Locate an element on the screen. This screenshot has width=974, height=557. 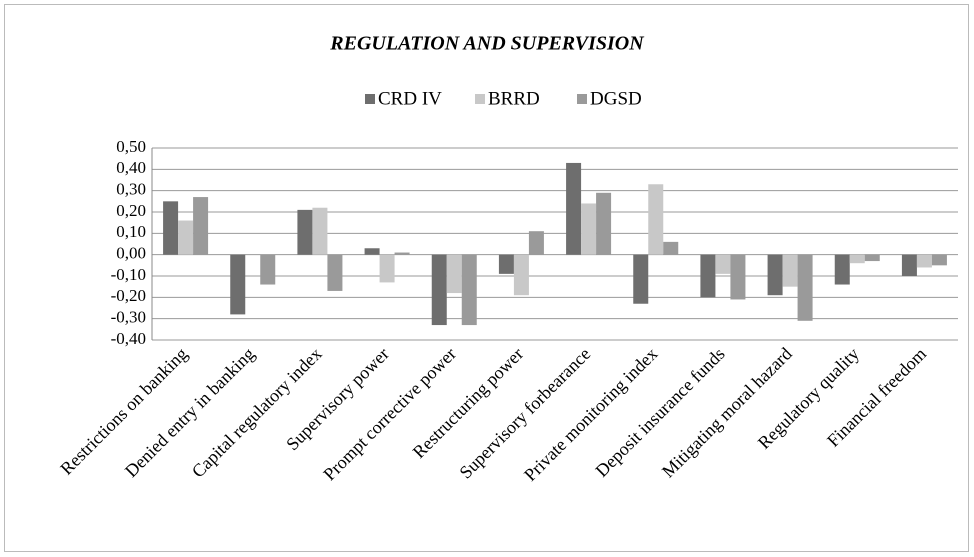
y-tick-label: -0,10 is located at coordinates (128, 274).